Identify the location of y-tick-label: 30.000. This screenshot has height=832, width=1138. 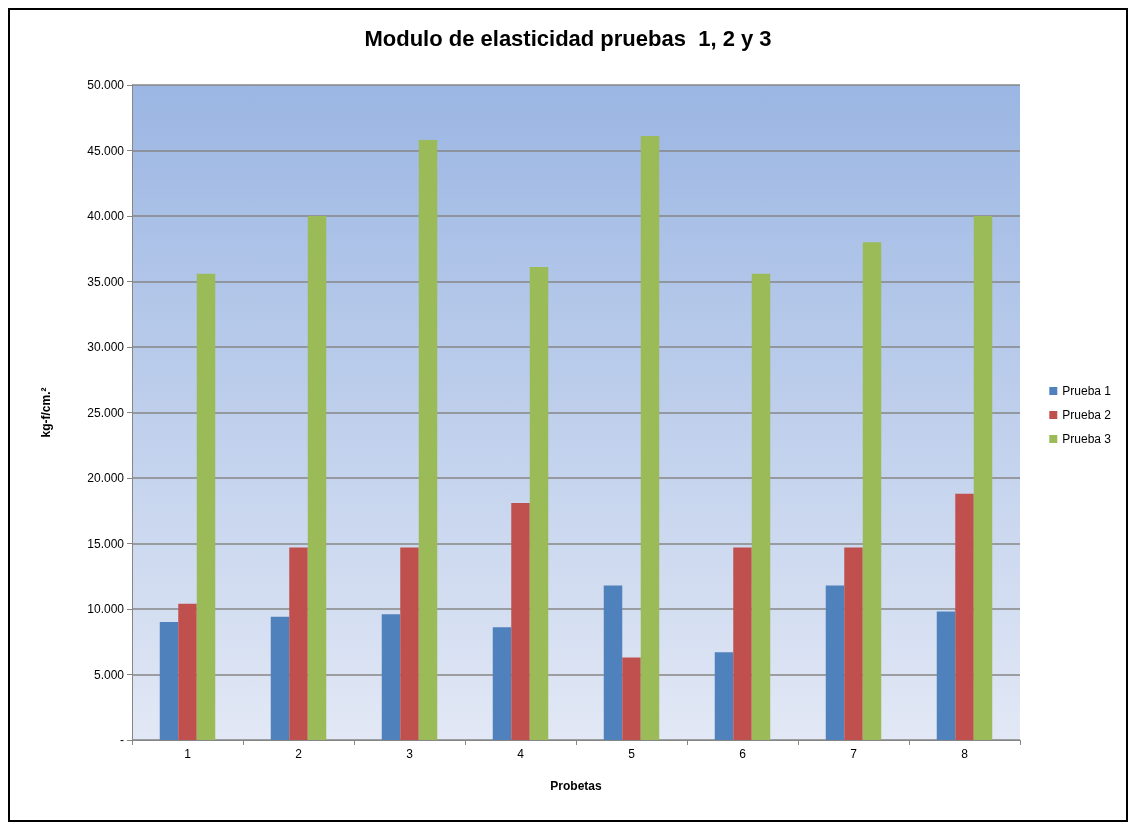
(106, 347).